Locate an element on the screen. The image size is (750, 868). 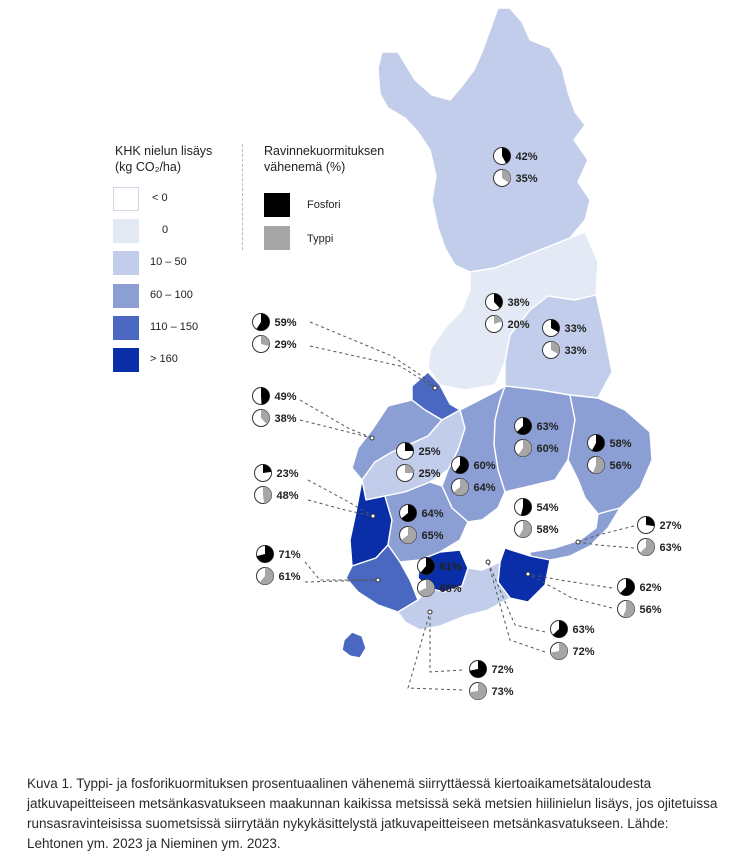
leader-kymenlaakso is located at coordinates (570, 581).